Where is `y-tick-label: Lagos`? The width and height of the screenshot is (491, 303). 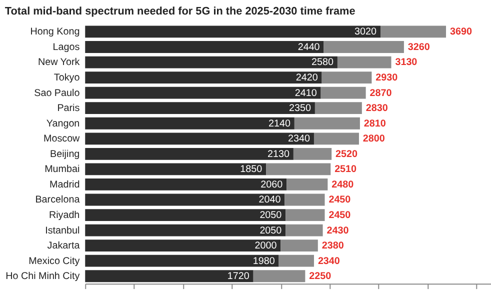 y-tick-label: Lagos is located at coordinates (66, 47).